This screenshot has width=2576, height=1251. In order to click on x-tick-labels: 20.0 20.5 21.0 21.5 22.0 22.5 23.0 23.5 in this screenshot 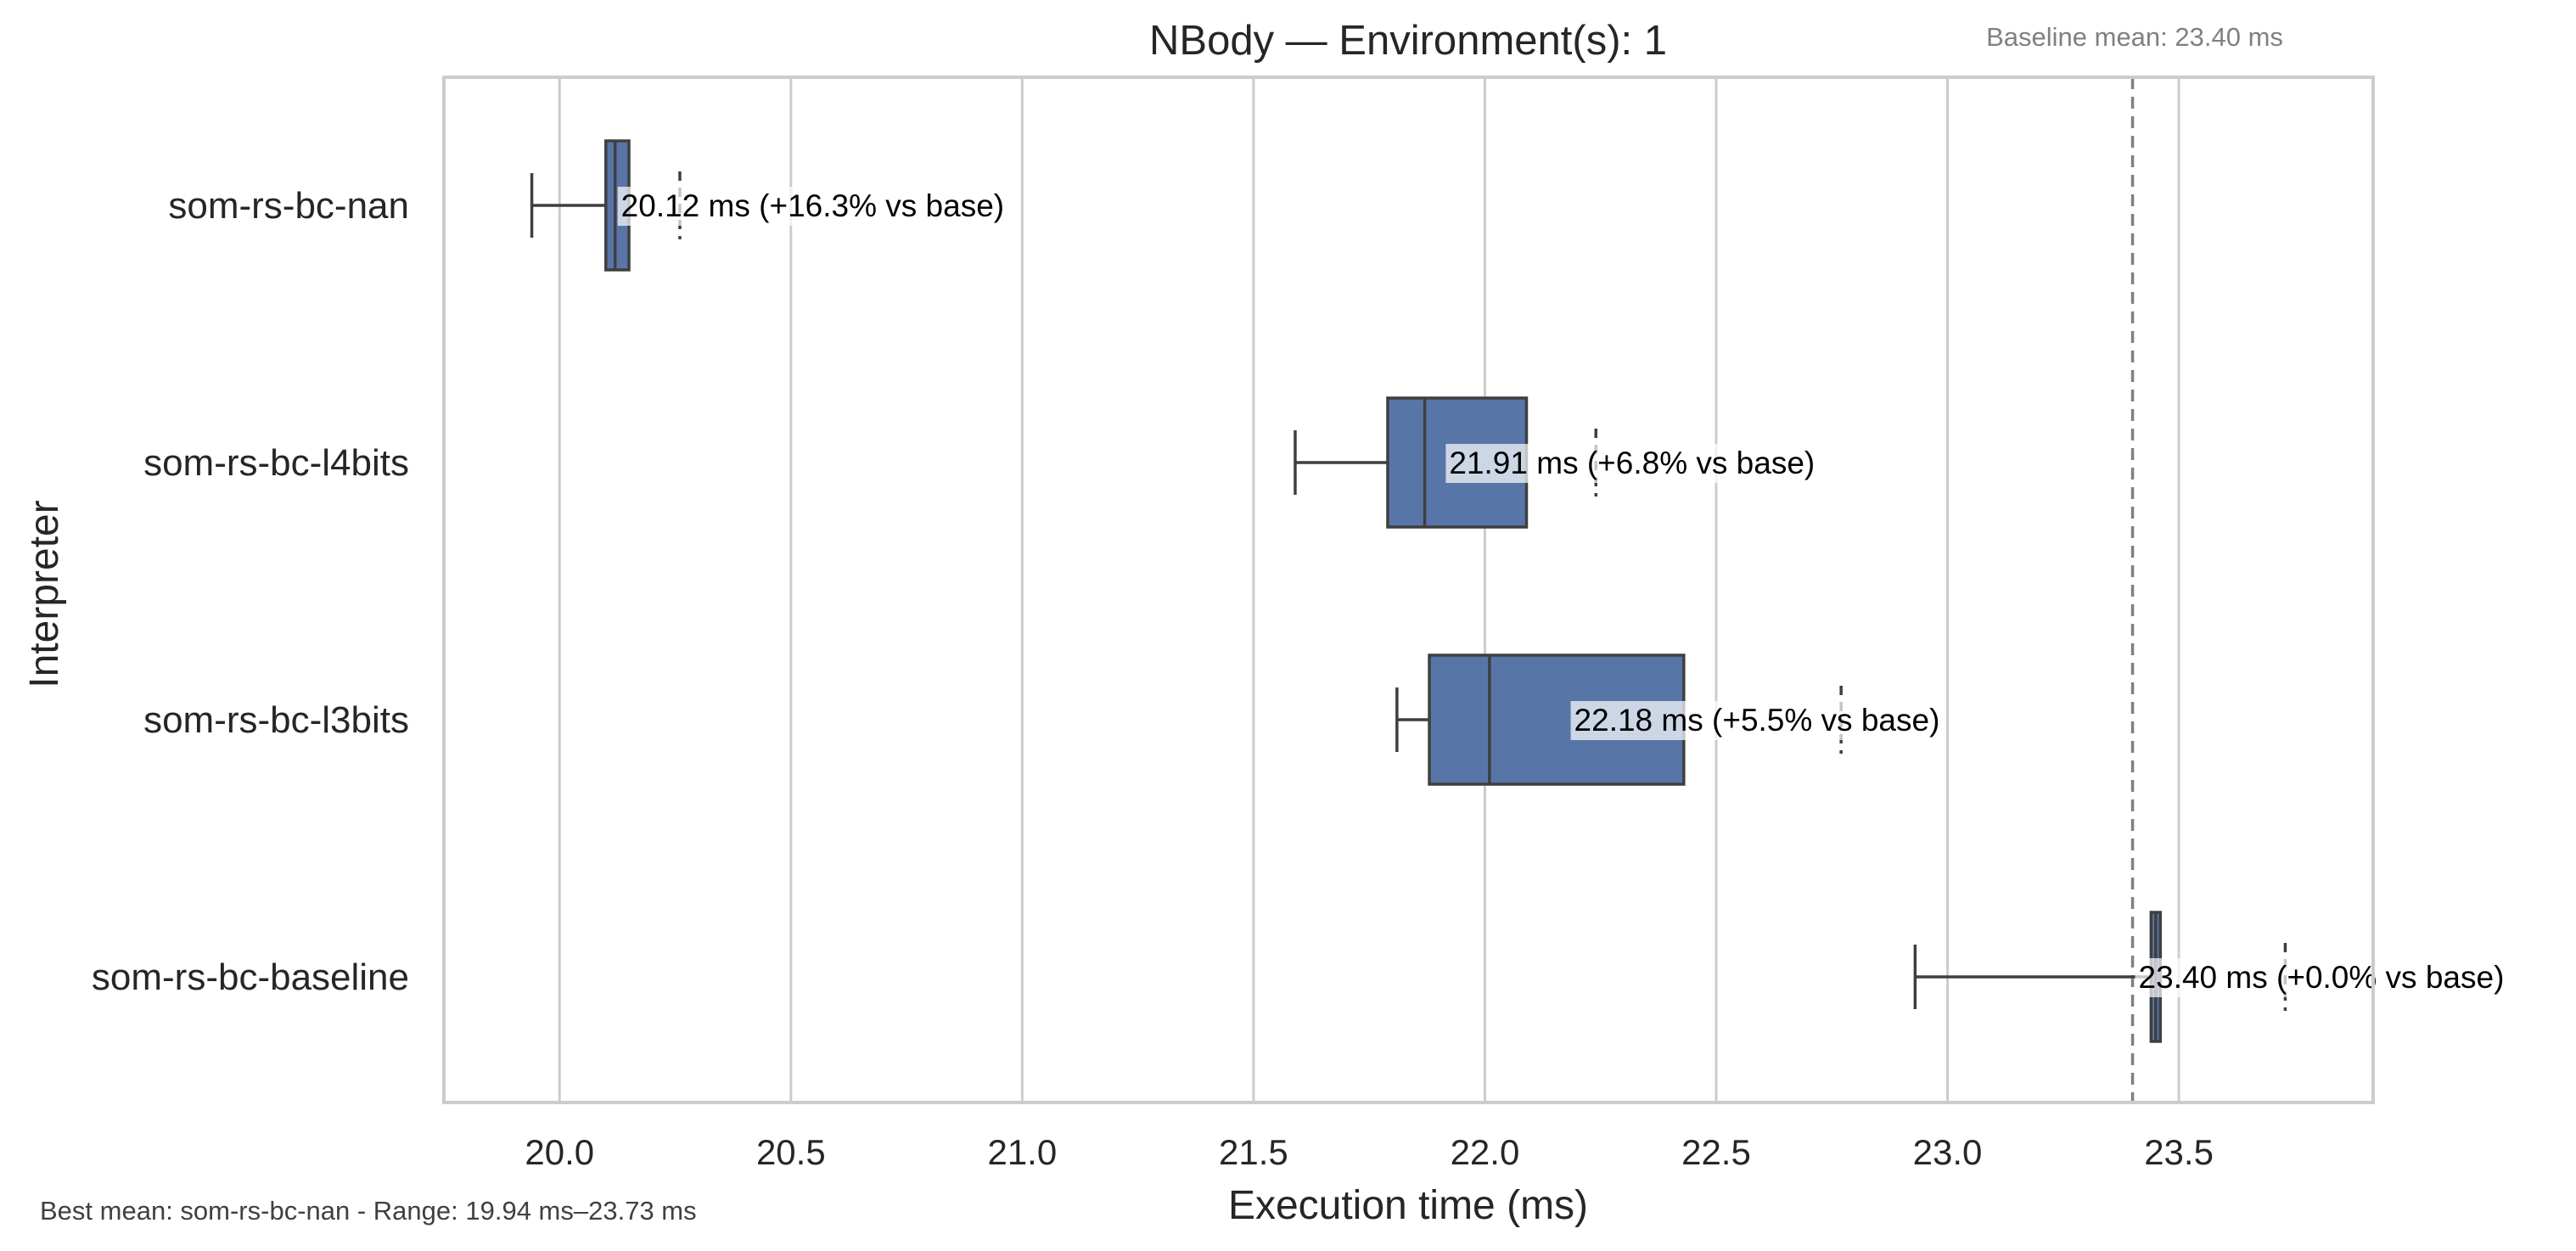, I will do `click(1369, 1152)`.